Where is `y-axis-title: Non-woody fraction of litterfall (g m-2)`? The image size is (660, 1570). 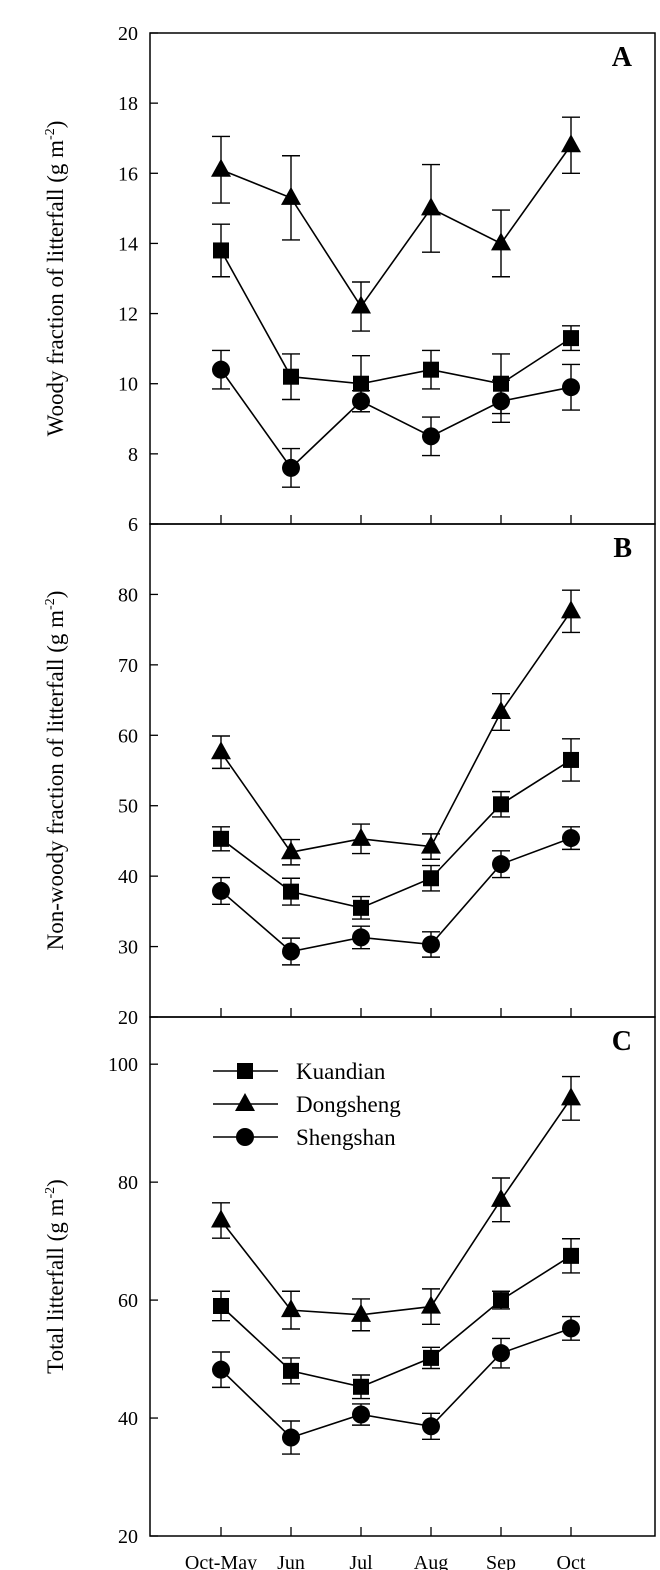
y-axis-title: Non-woody fraction of litterfall (g m-2) is located at coordinates (55, 771).